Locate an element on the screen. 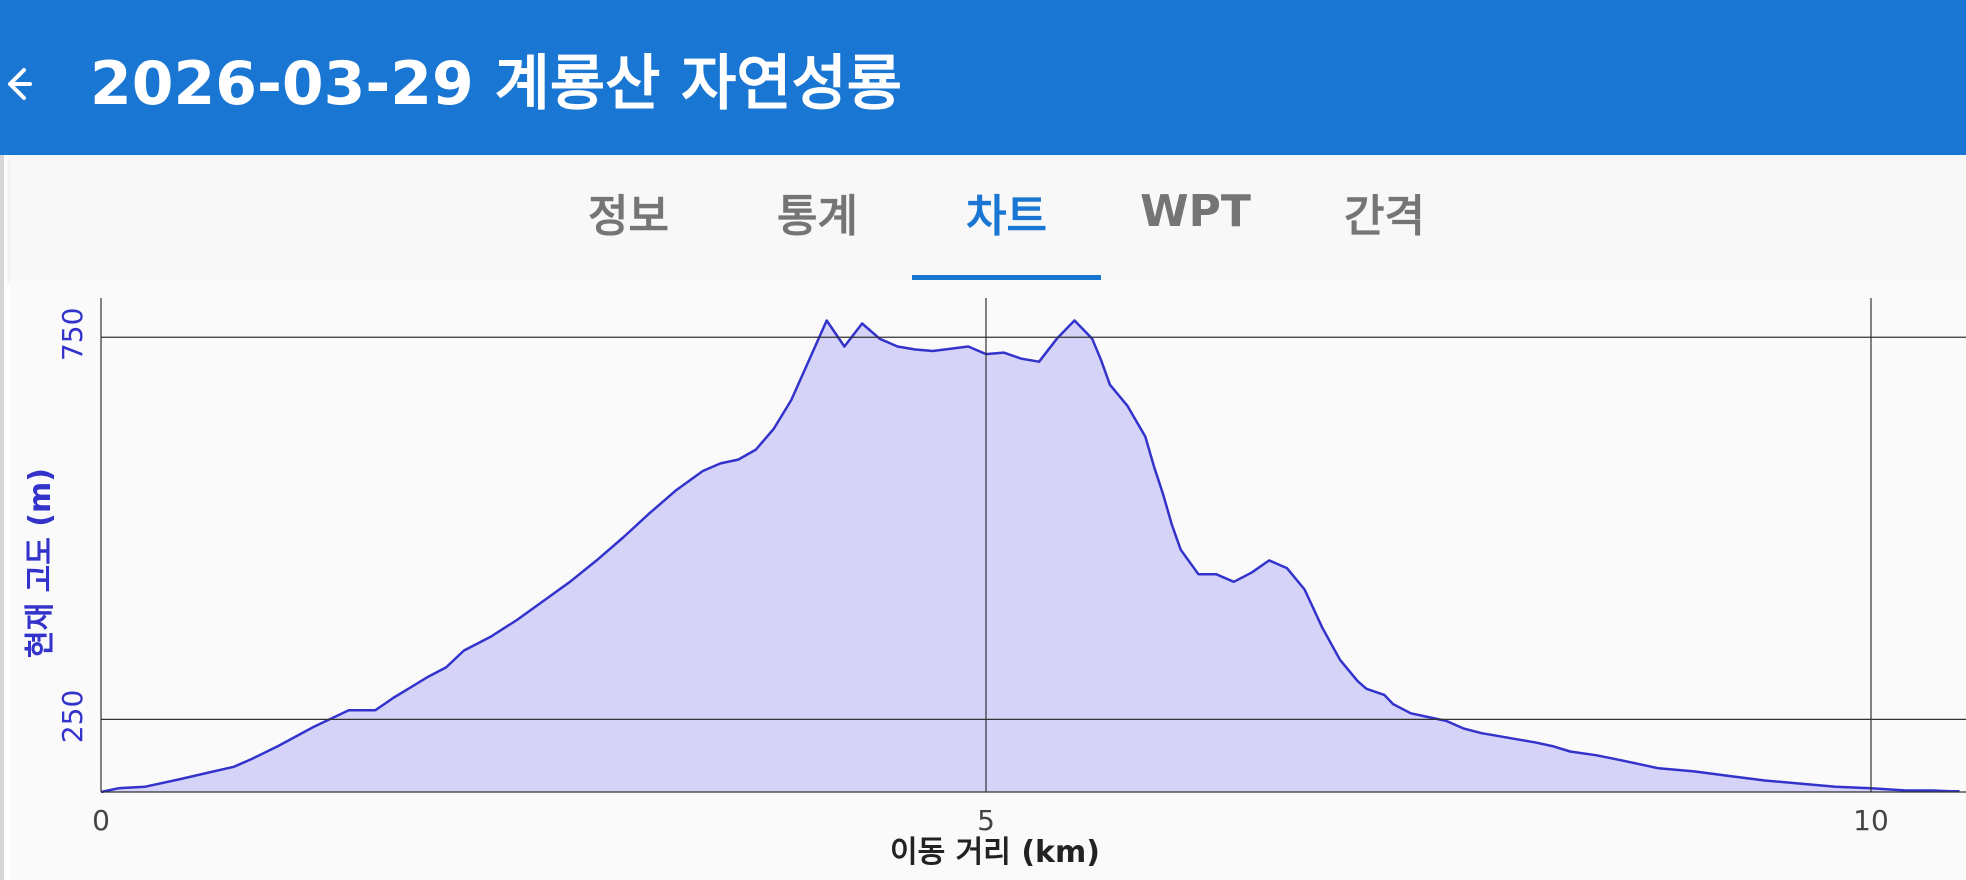  tab-bar: 정보 통계 차트 WPT 간격 is located at coordinates (988, 217).